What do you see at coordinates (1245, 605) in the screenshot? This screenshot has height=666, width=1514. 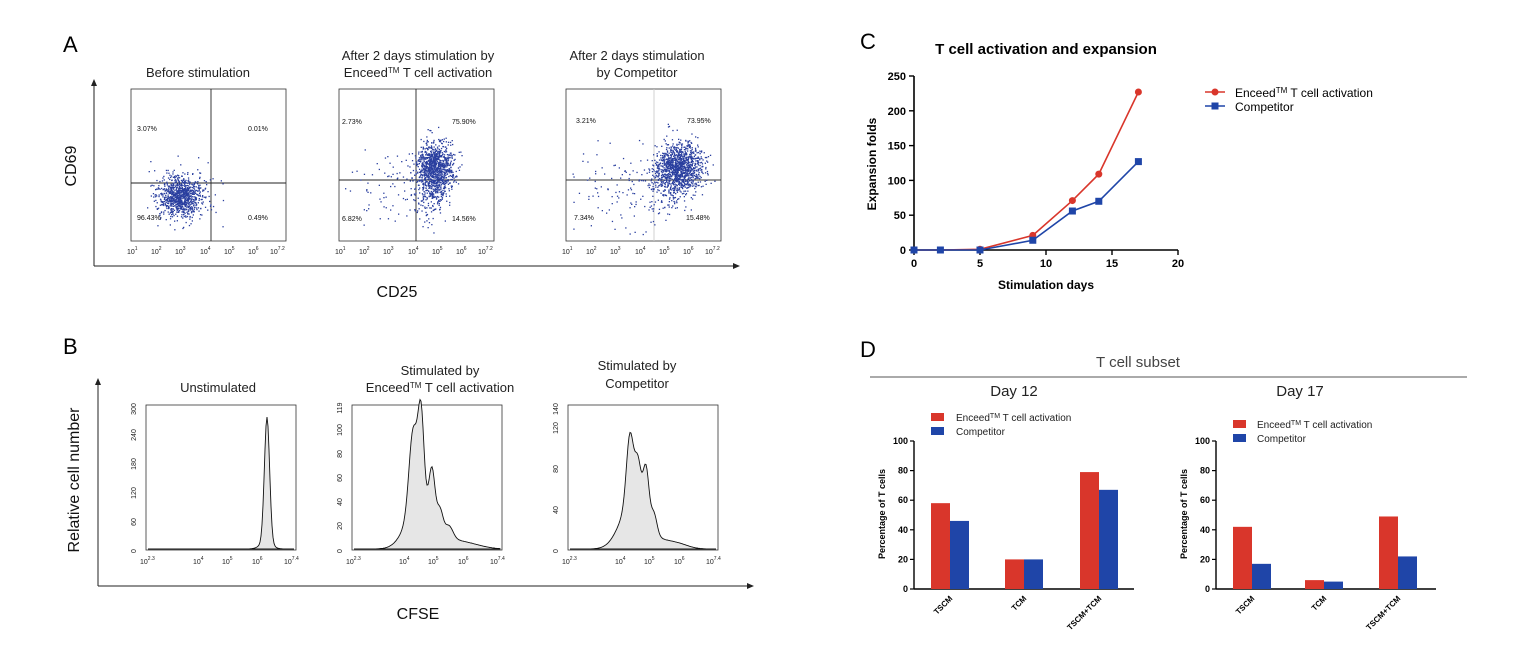 I see `d-plot-2-category-label: TSCM` at bounding box center [1245, 605].